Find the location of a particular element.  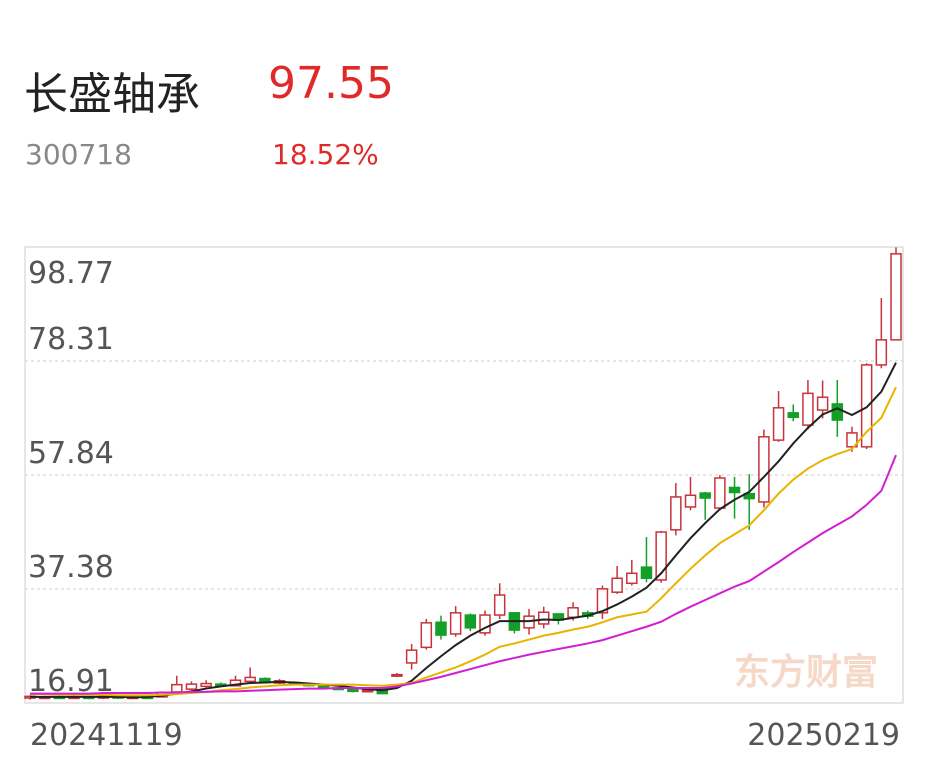

x-tick-label: 20250219 is located at coordinates (823, 735).